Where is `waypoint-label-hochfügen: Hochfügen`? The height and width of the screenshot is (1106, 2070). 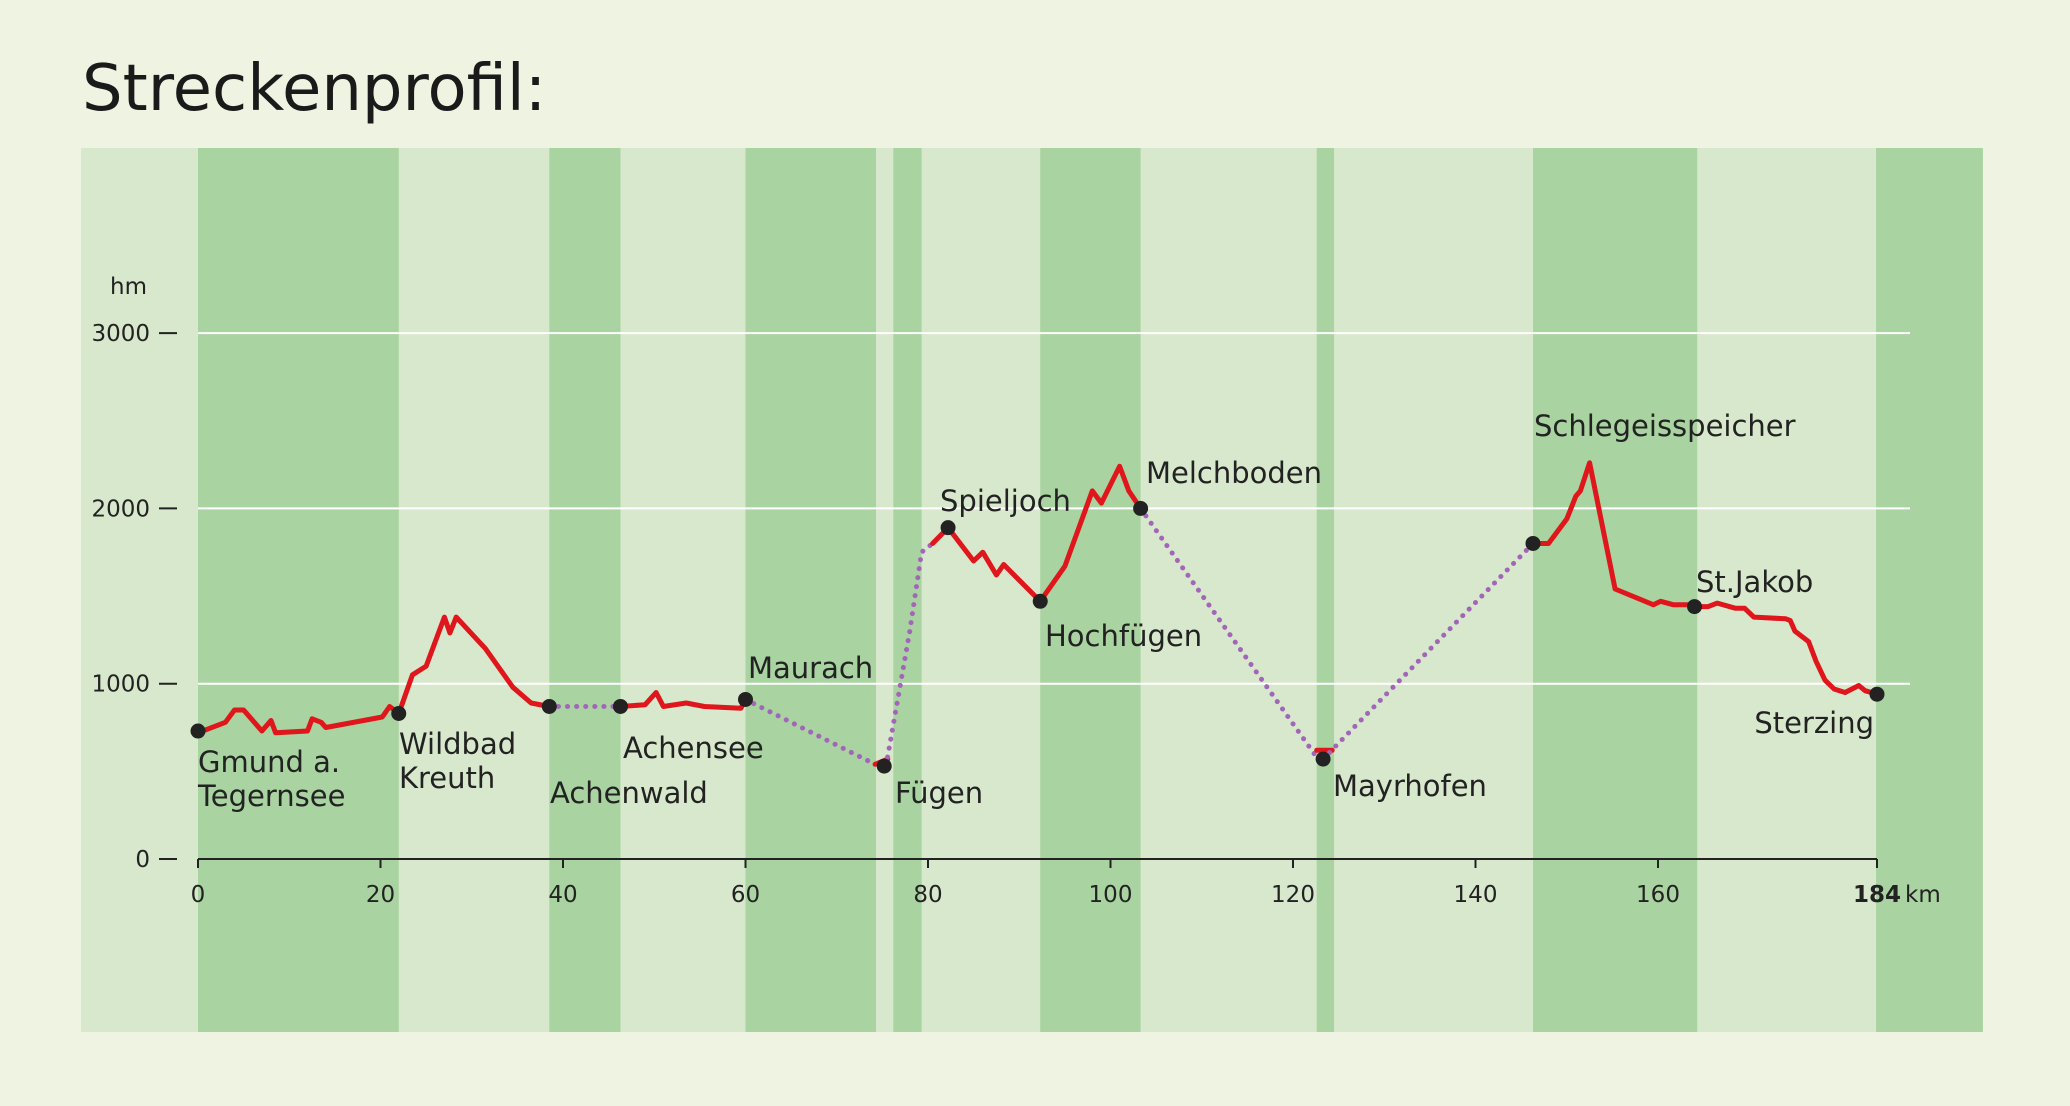
waypoint-label-hochfügen: Hochfügen is located at coordinates (1123, 636).